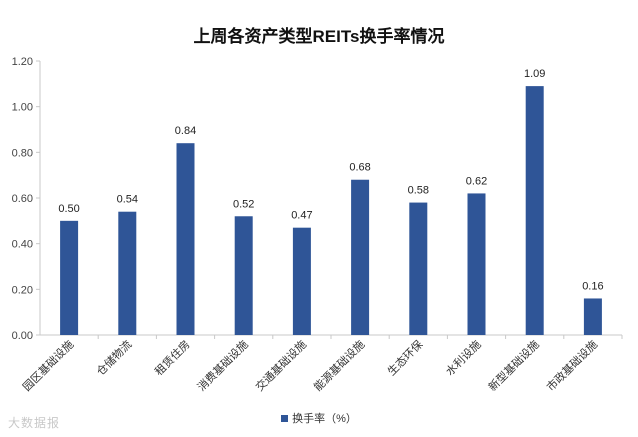  What do you see at coordinates (418, 191) in the screenshot?
I see `data-label: 0.58` at bounding box center [418, 191].